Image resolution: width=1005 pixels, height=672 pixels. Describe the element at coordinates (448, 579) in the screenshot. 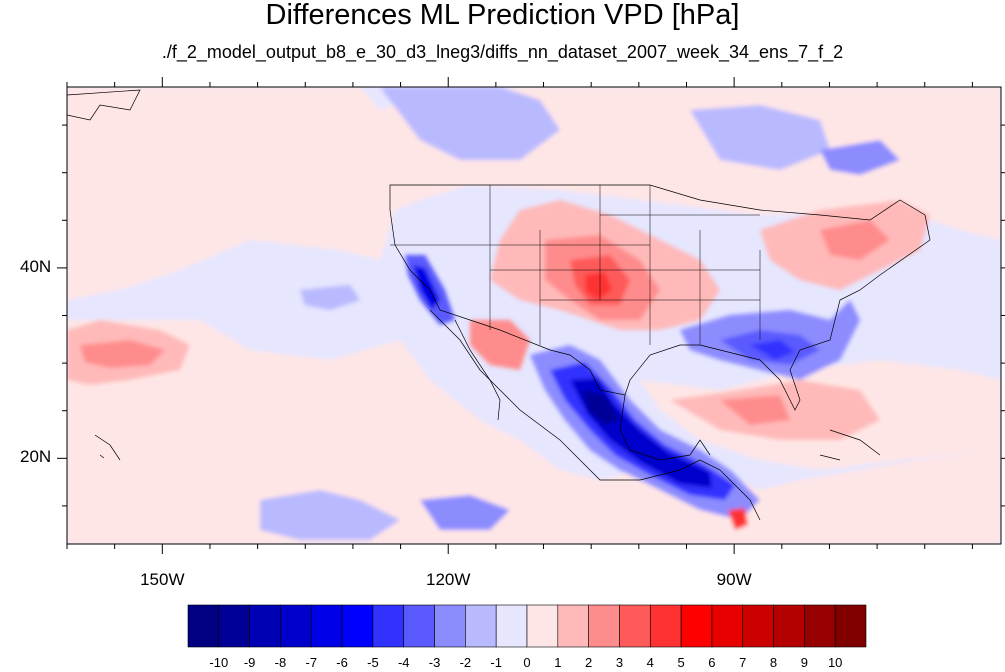

I see `lon-tick-label: 120W` at that location.